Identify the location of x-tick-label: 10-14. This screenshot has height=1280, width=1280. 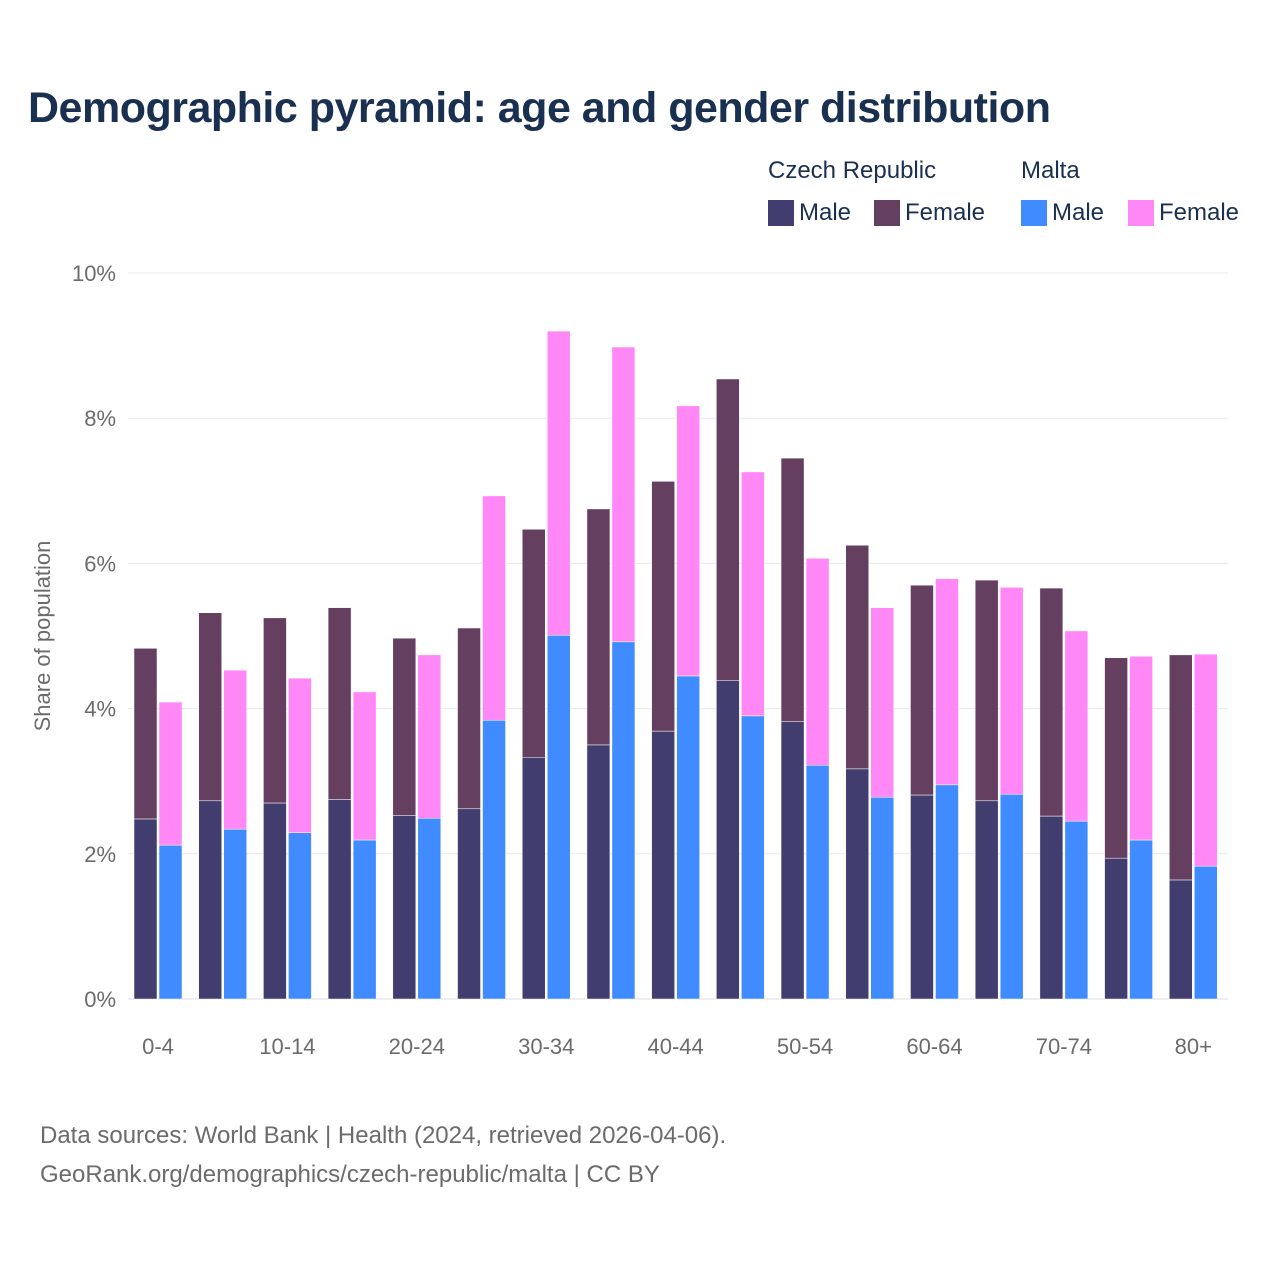
(287, 1046).